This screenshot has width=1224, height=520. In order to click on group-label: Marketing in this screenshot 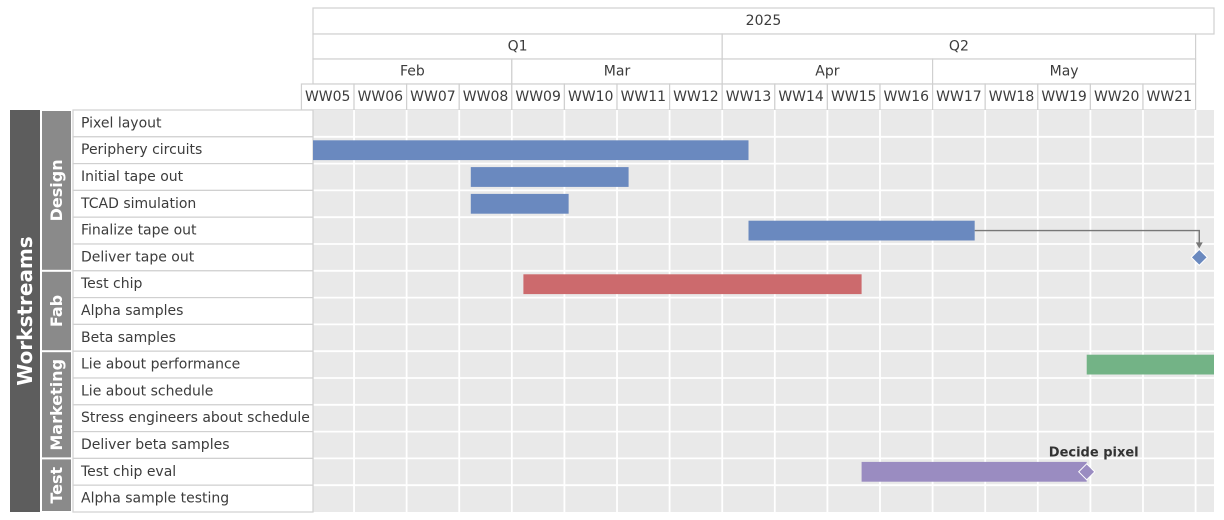, I will do `click(56, 405)`.